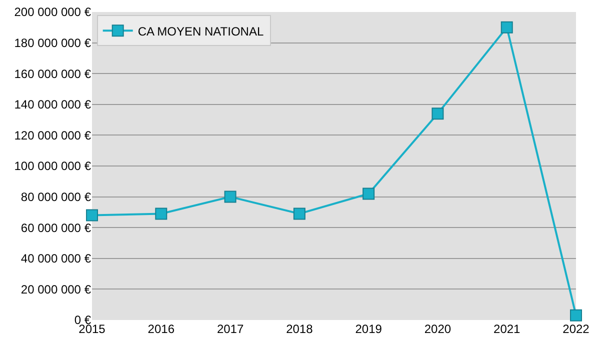  Describe the element at coordinates (53, 73) in the screenshot. I see `y-tick-label: 160 000 000 €` at that location.